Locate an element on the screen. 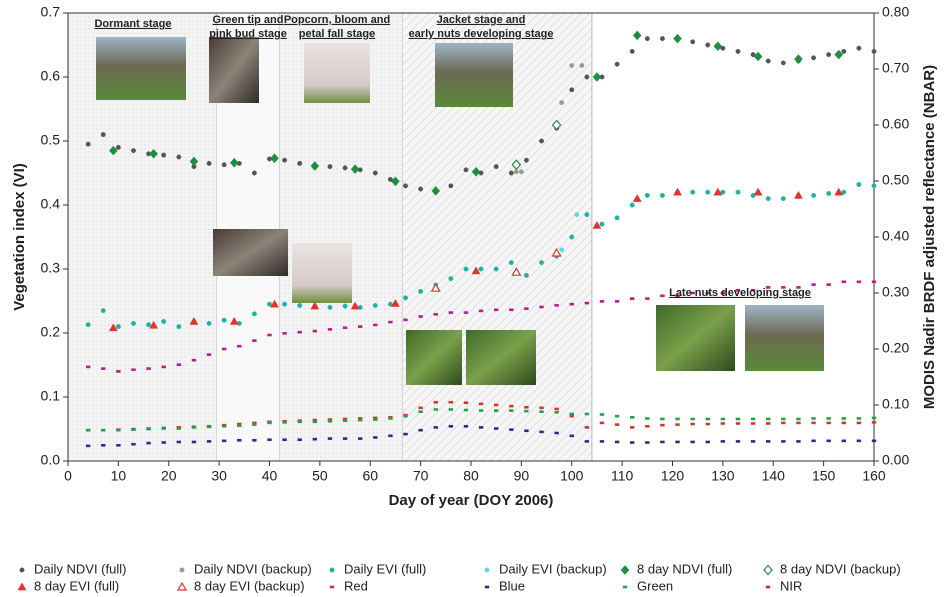 Image resolution: width=945 pixels, height=597 pixels. stage-annotation: Green tip and is located at coordinates (248, 20).